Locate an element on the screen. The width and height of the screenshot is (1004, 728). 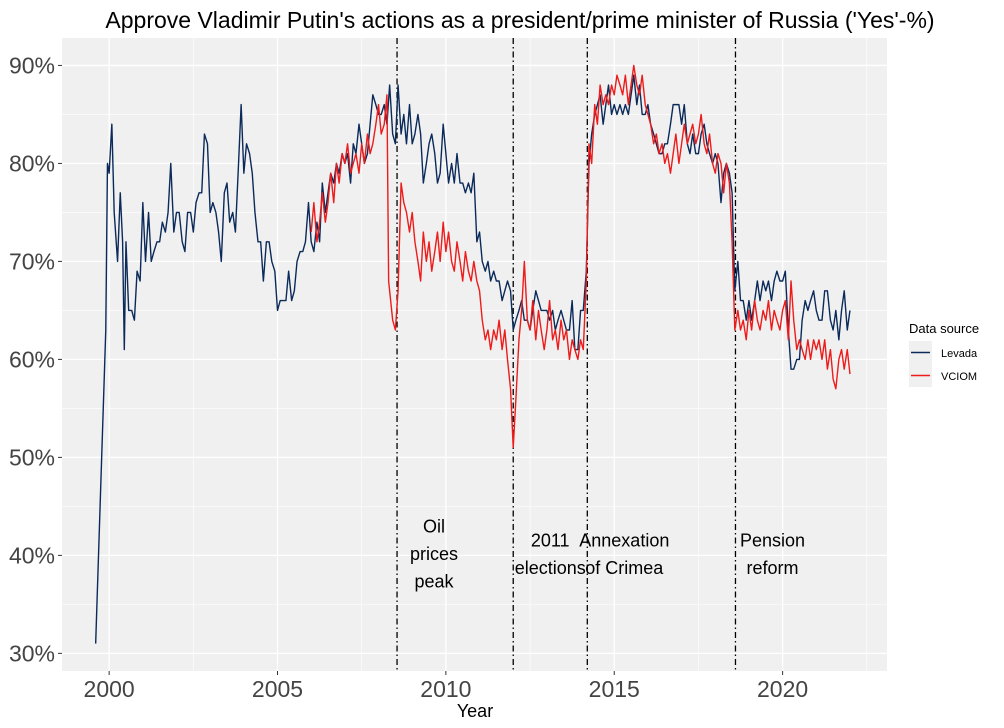
event-label-2: elections is located at coordinates (550, 568).